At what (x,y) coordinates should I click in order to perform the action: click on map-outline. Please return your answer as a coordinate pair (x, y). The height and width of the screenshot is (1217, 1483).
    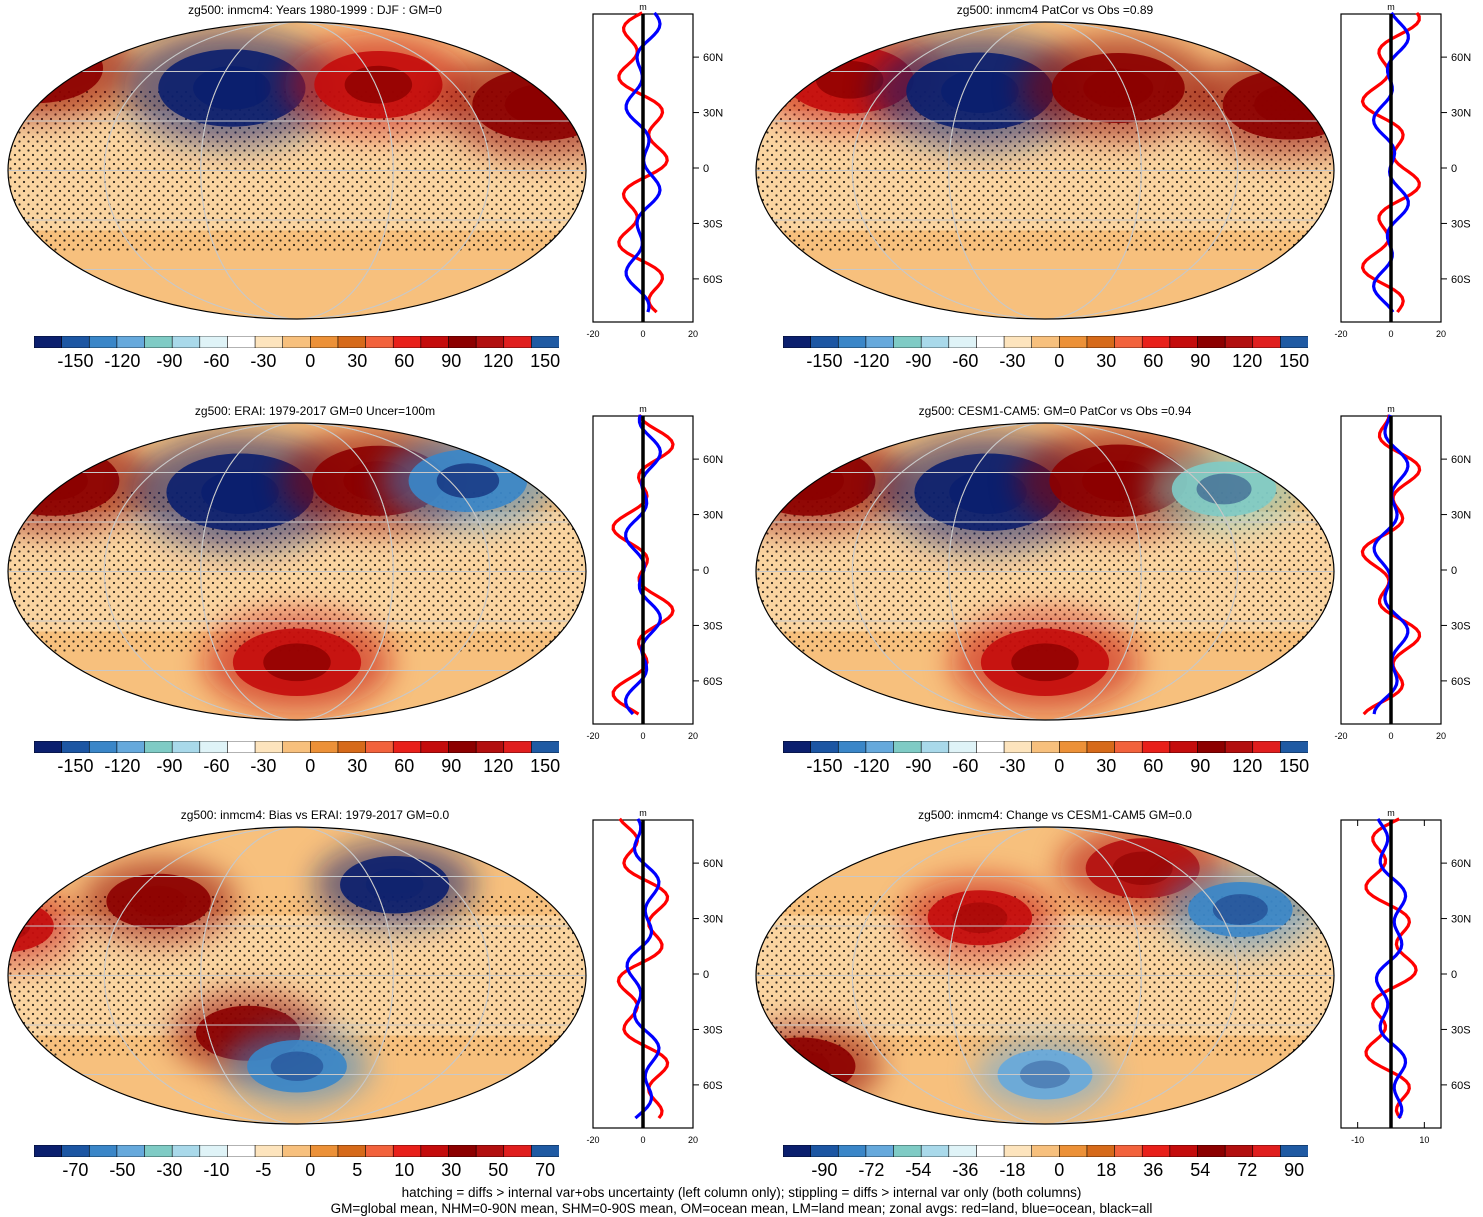
    Looking at the image, I should click on (1045, 571).